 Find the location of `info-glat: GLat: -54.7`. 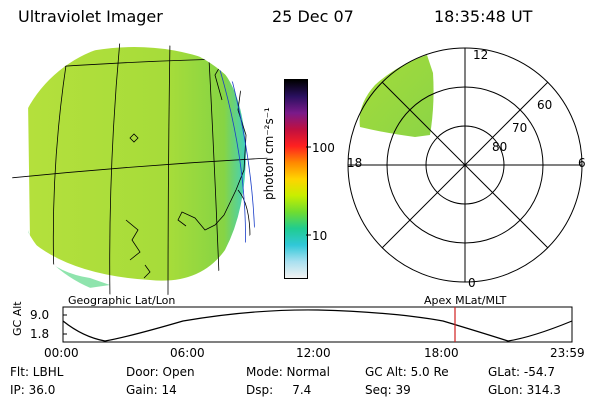

info-glat: GLat: -54.7 is located at coordinates (521, 372).